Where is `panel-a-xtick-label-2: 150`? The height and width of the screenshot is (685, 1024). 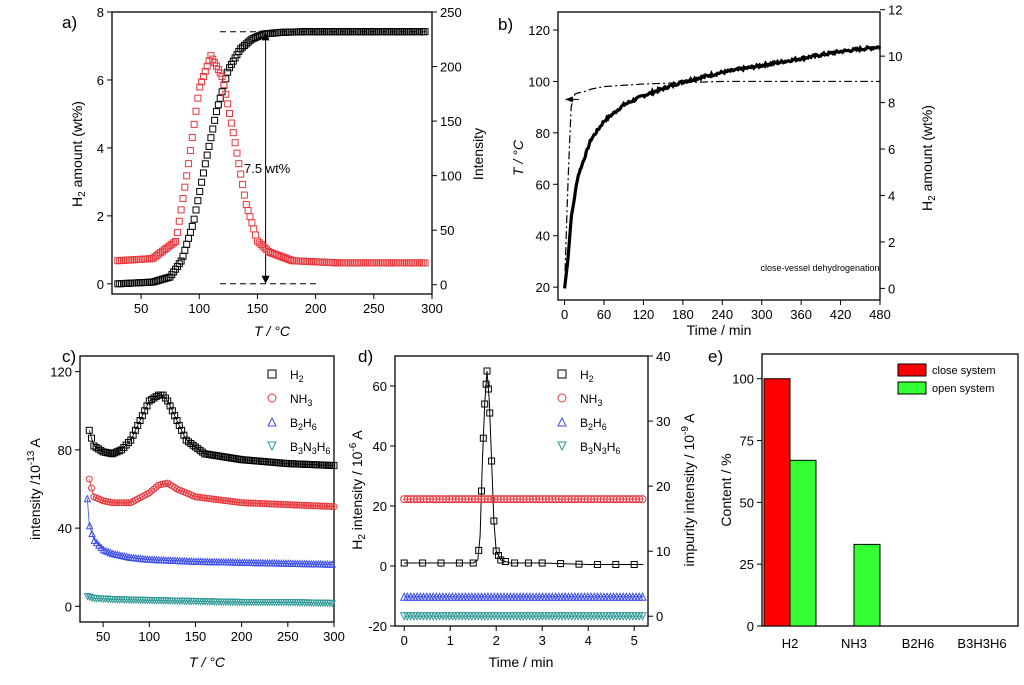
panel-a-xtick-label-2: 150 is located at coordinates (258, 308).